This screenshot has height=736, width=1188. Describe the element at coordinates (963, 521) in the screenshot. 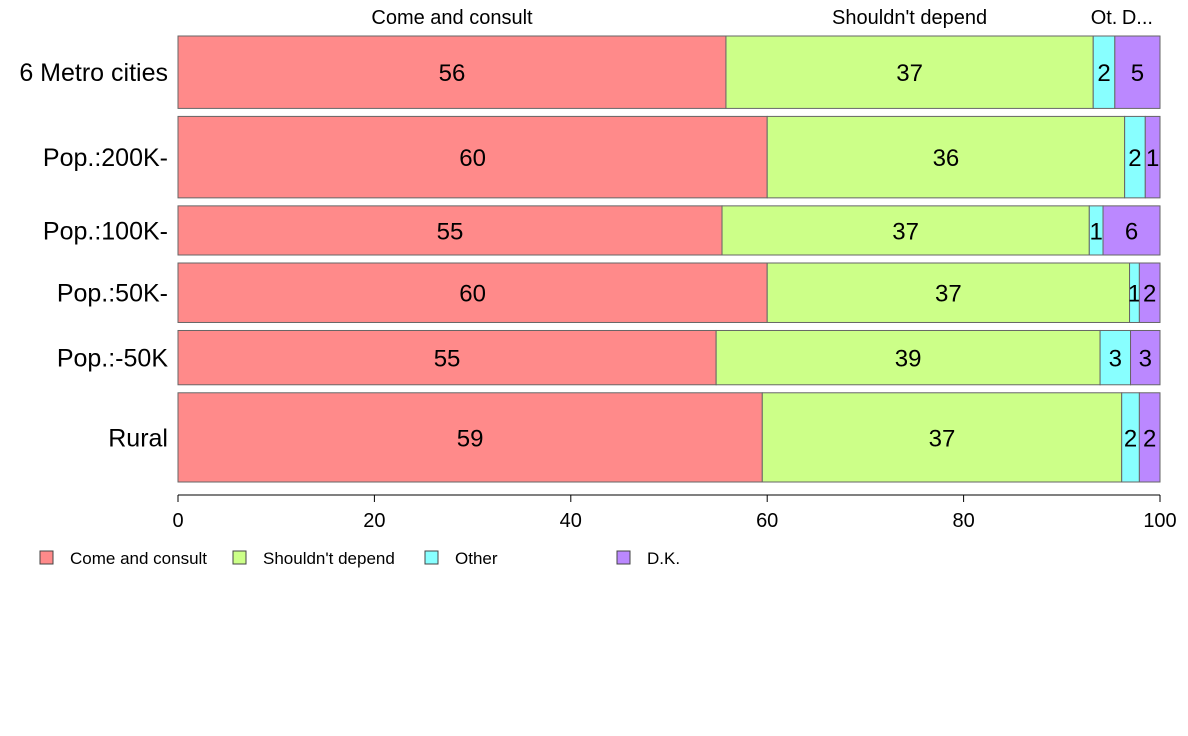

I see `x-tick-label: 80` at that location.